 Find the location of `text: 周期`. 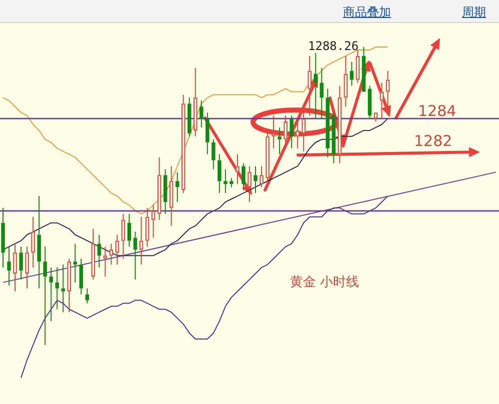

text: 周期 is located at coordinates (474, 12).